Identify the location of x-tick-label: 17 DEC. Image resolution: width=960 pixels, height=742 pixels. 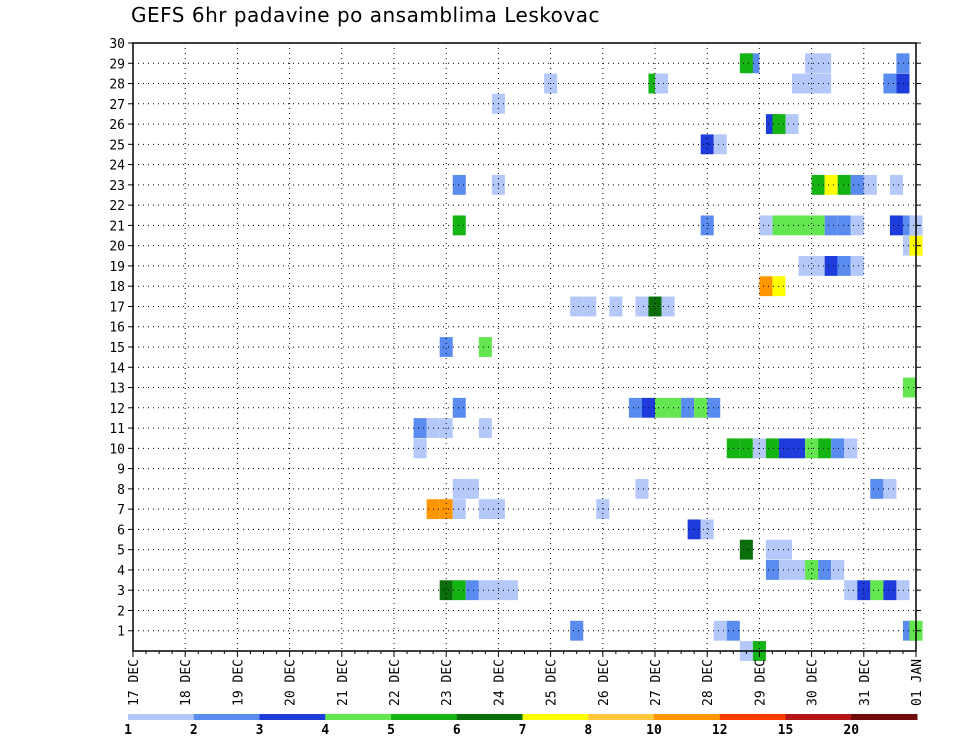
(134, 682).